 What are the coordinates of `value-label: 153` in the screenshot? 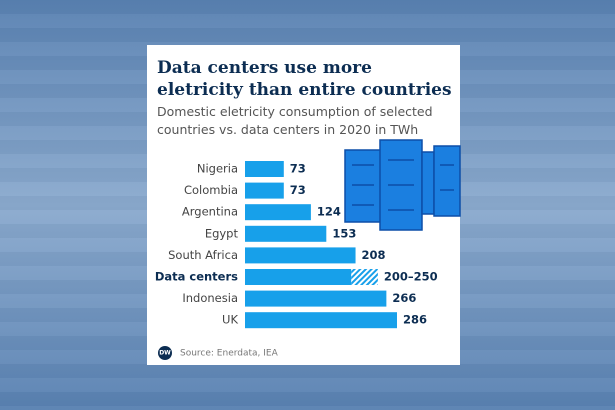 It's located at (344, 233).